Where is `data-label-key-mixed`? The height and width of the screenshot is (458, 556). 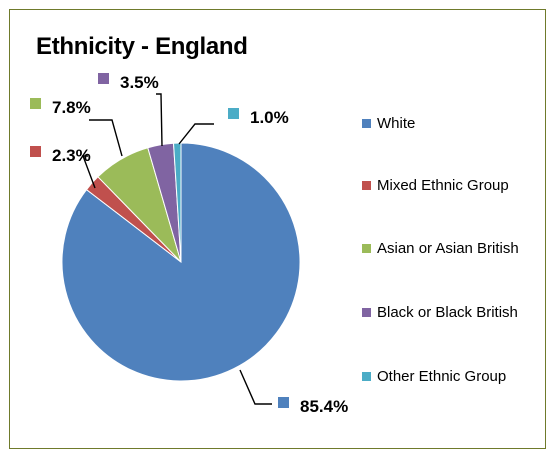 data-label-key-mixed is located at coordinates (35, 151).